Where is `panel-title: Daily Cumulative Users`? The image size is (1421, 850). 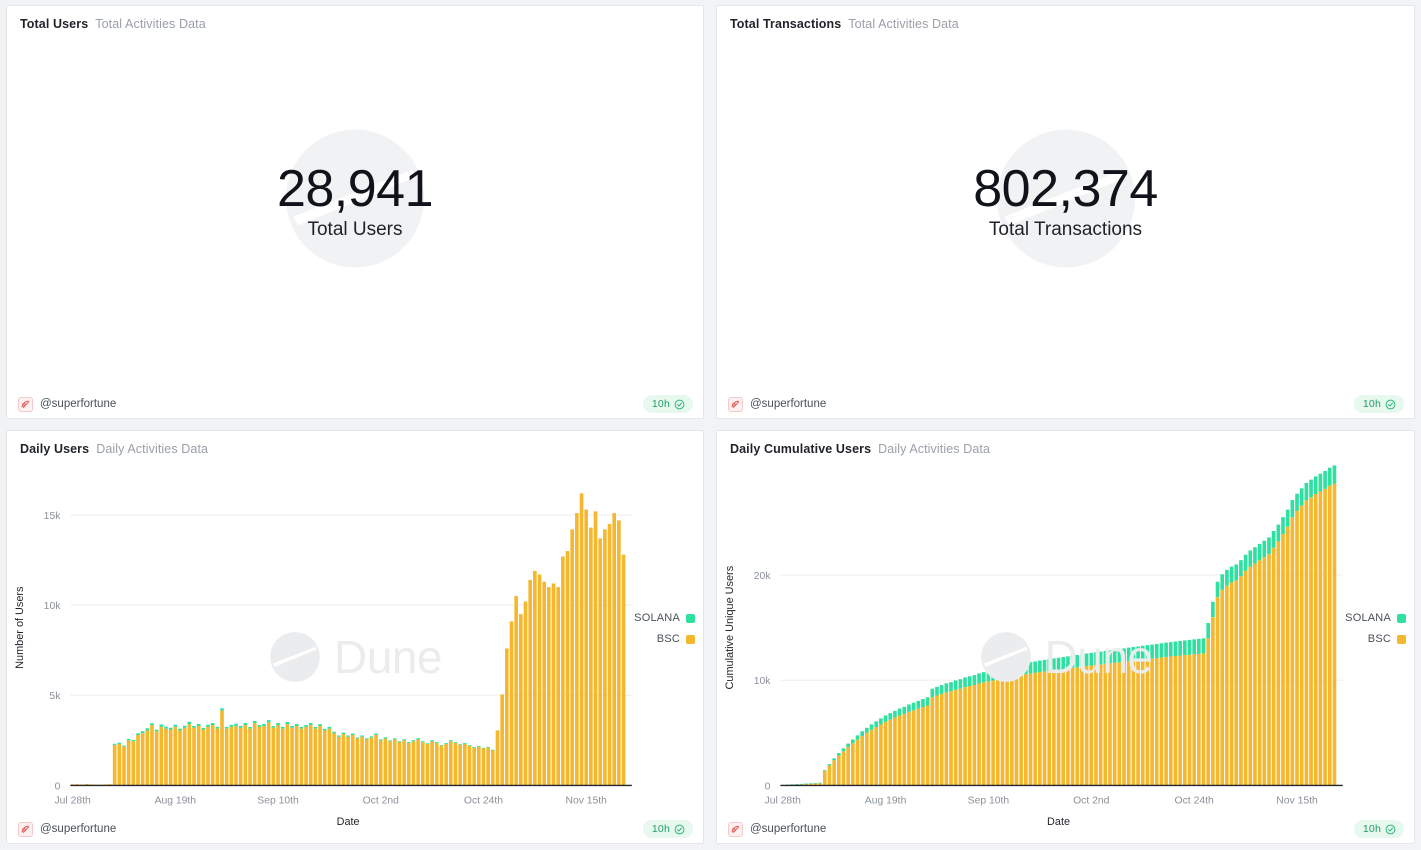 panel-title: Daily Cumulative Users is located at coordinates (801, 449).